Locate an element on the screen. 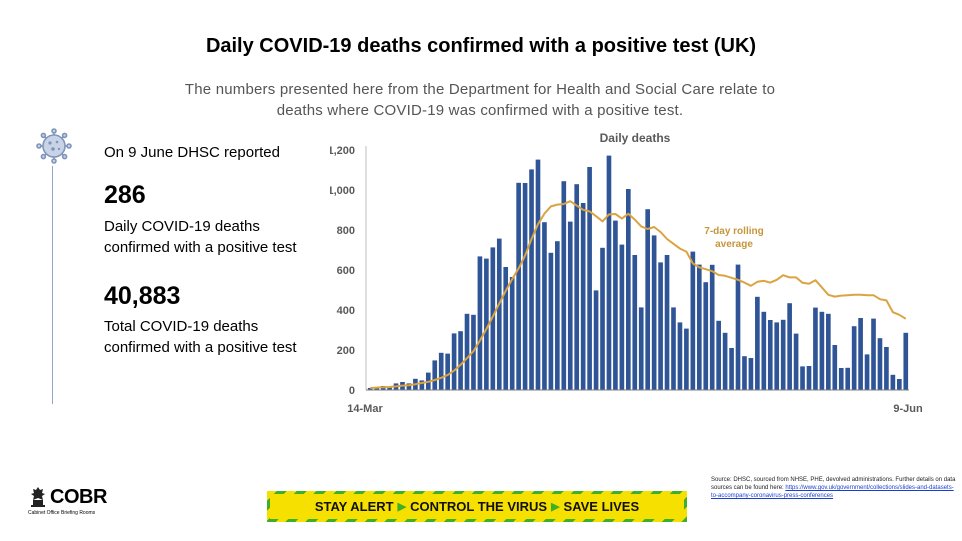  virus-icon is located at coordinates (54, 146).